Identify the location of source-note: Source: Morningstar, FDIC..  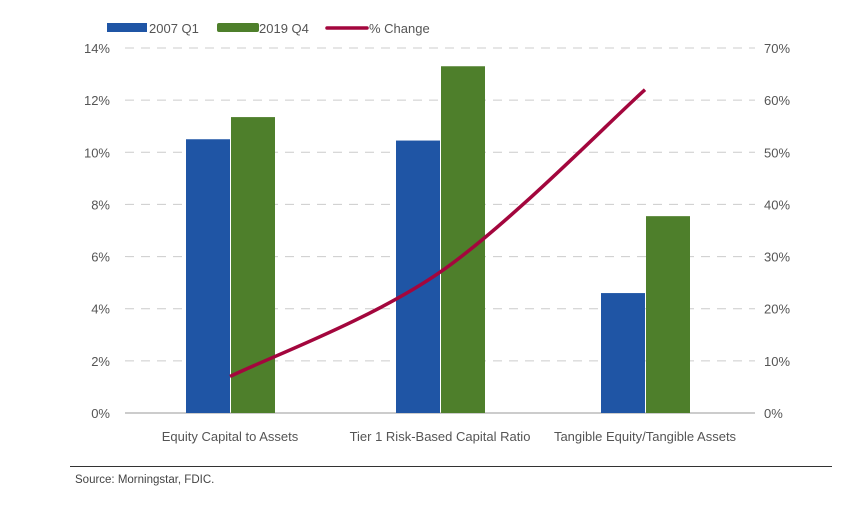
(145, 480).